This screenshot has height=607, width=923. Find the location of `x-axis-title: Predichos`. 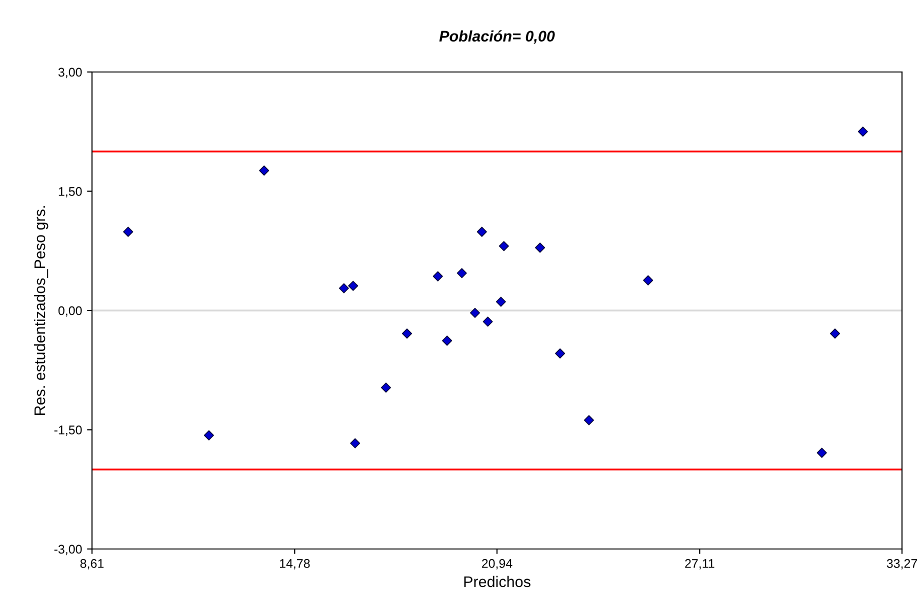

x-axis-title: Predichos is located at coordinates (497, 582).